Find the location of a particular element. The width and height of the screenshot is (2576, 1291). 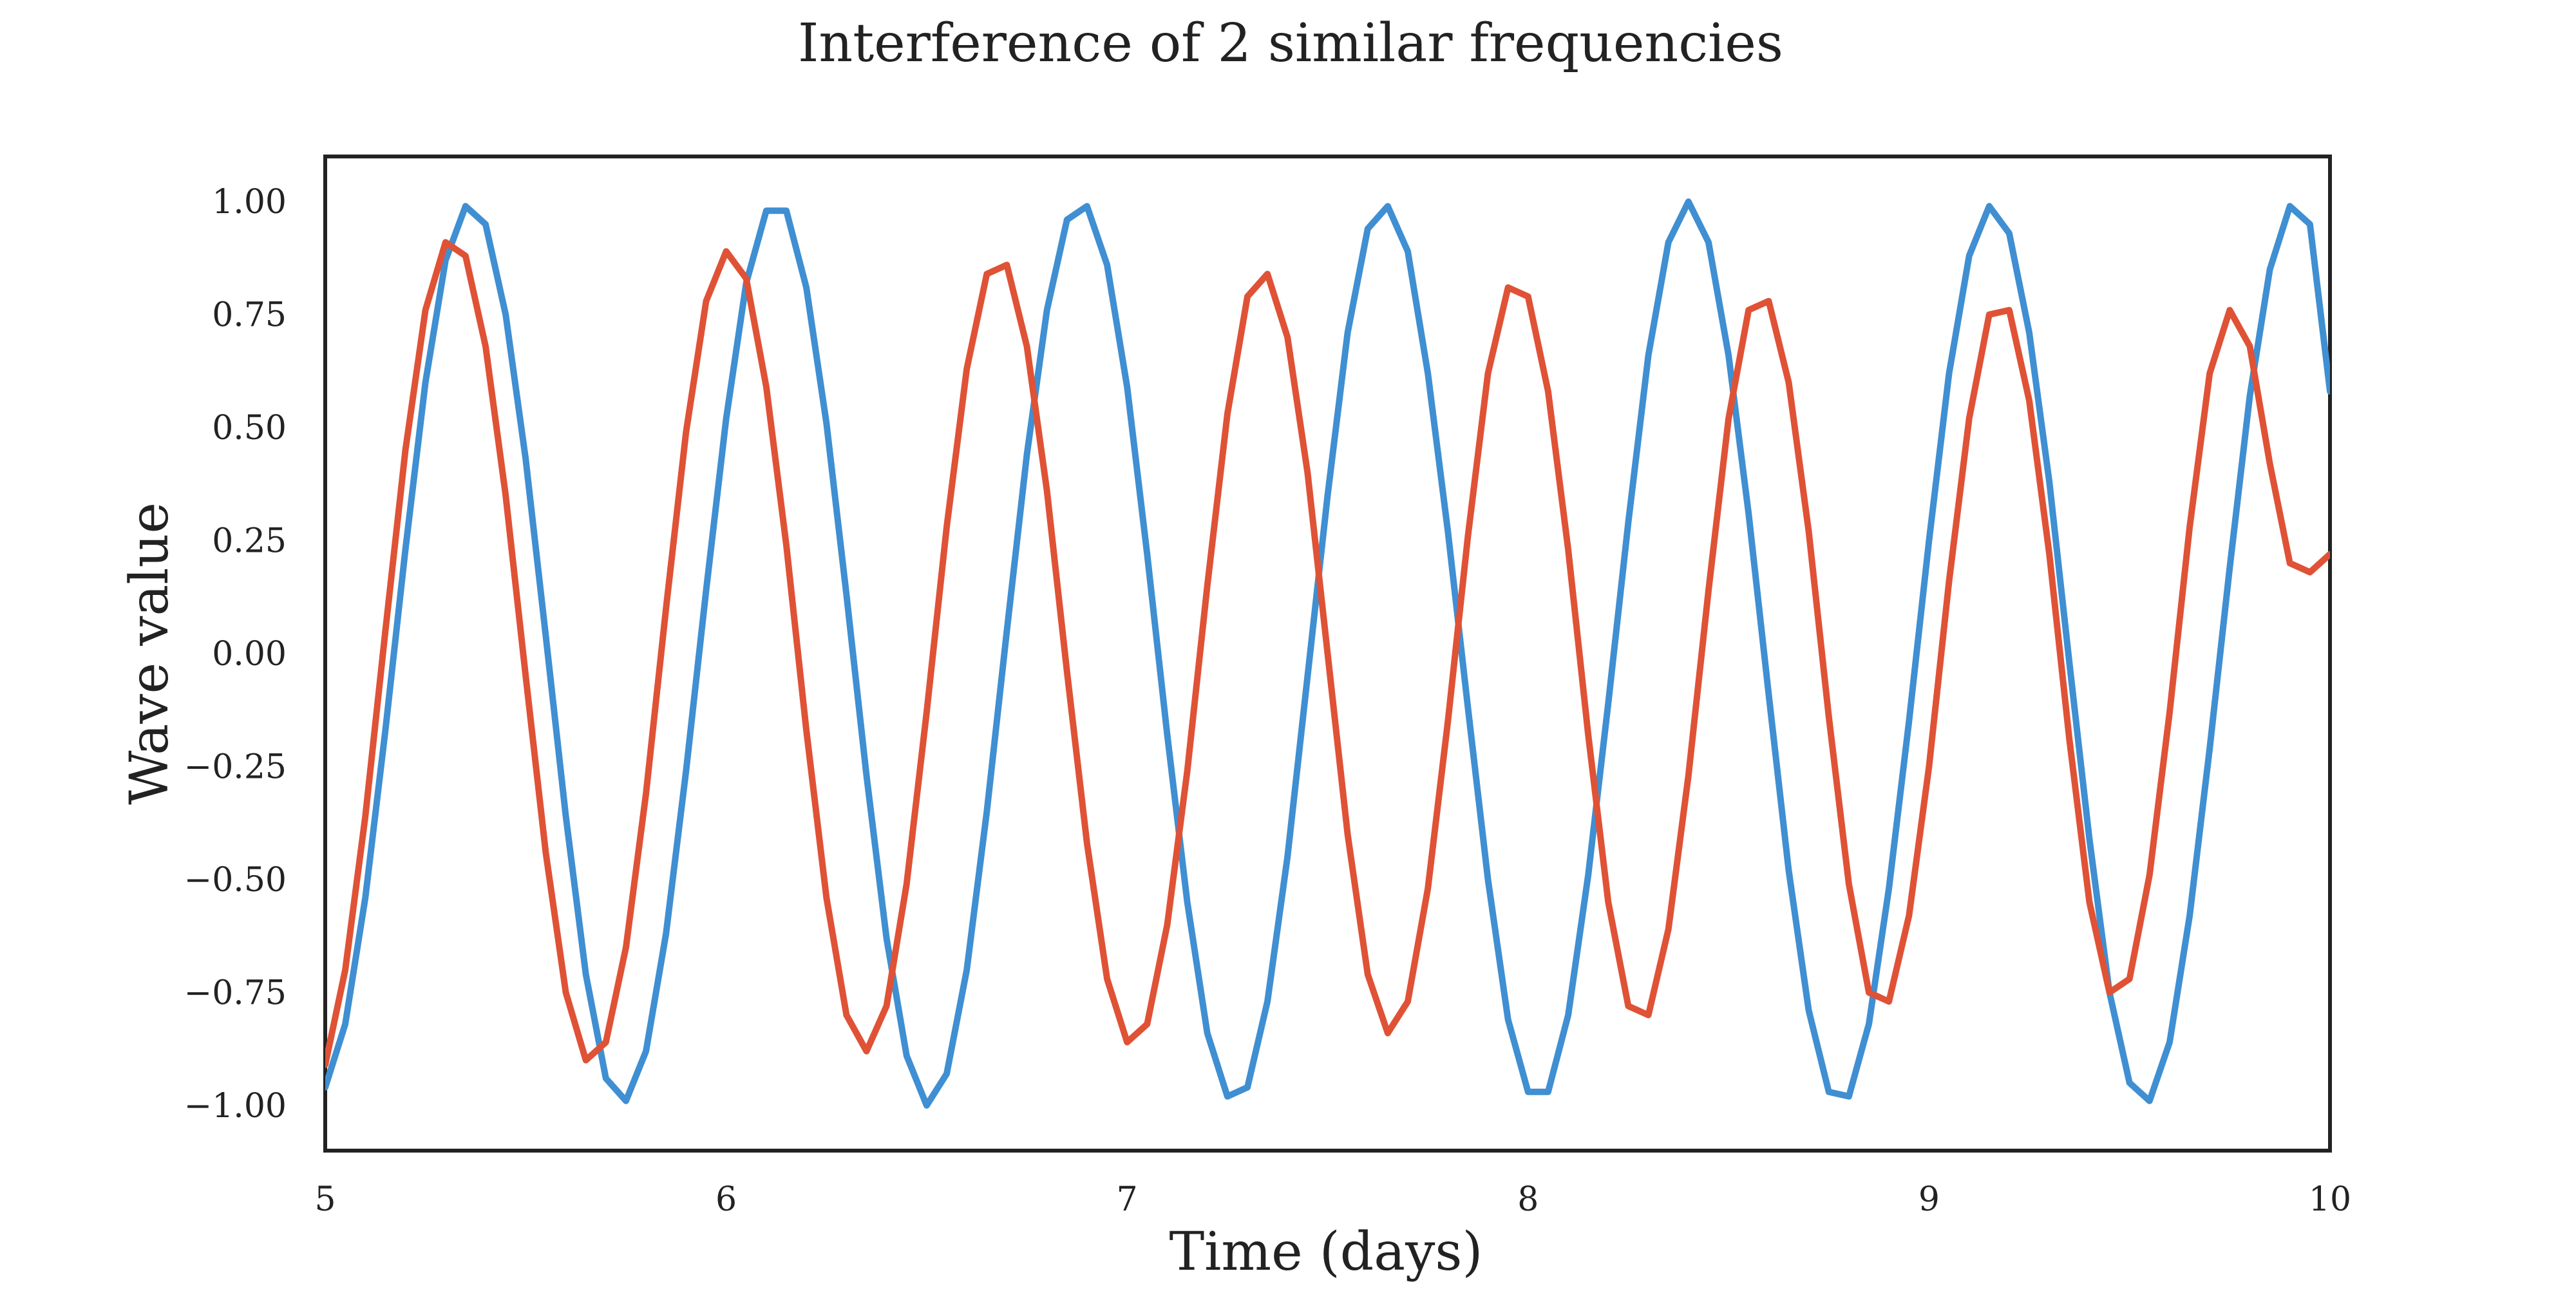

y-axis: 1.00 0.75 0.50 0.25 0.00 −0.25 −0.50 −0.75 −1.00 is located at coordinates (235, 654).